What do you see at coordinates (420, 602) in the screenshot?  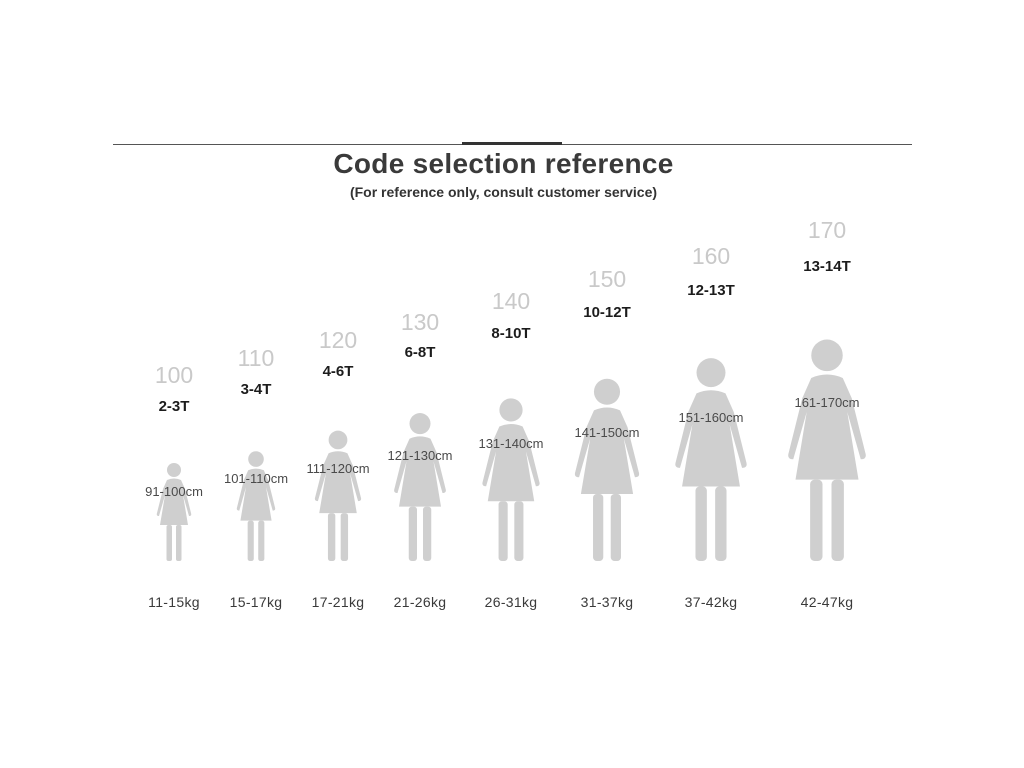 I see `weight-range-label: 21-26kg` at bounding box center [420, 602].